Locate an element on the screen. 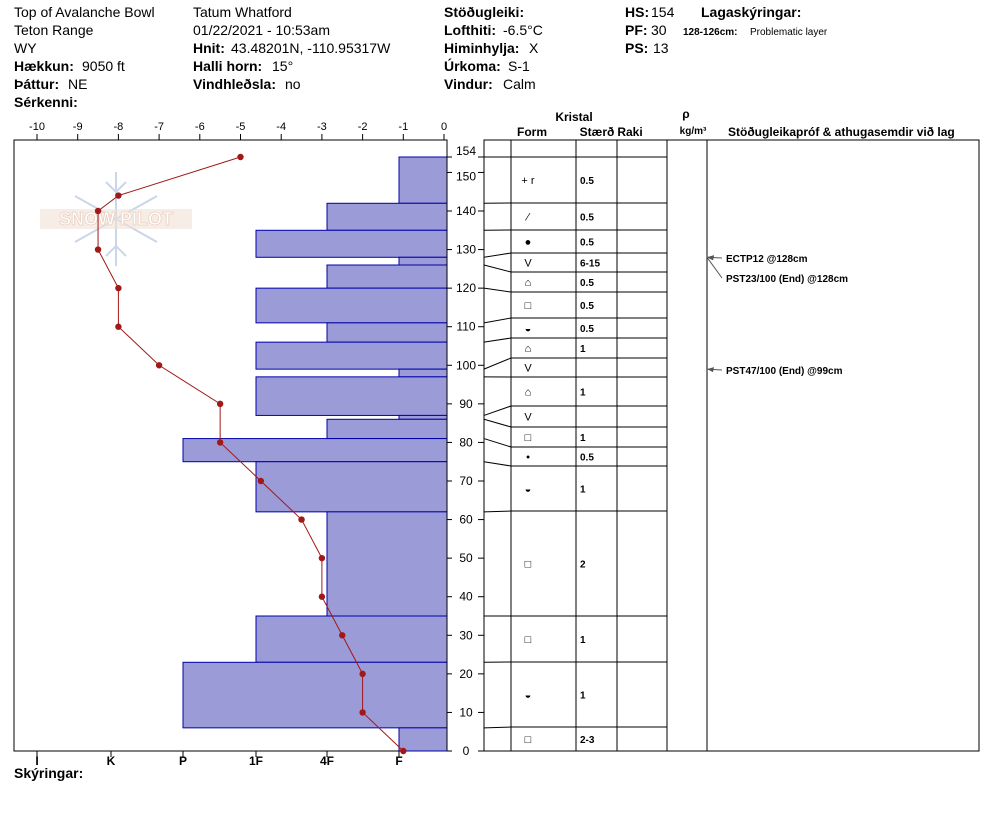 The width and height of the screenshot is (994, 840). height-tick-label: 90 is located at coordinates (466, 404).